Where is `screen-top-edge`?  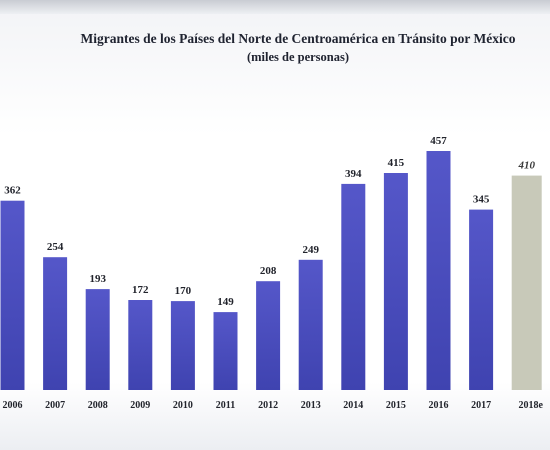 screen-top-edge is located at coordinates (275, 7).